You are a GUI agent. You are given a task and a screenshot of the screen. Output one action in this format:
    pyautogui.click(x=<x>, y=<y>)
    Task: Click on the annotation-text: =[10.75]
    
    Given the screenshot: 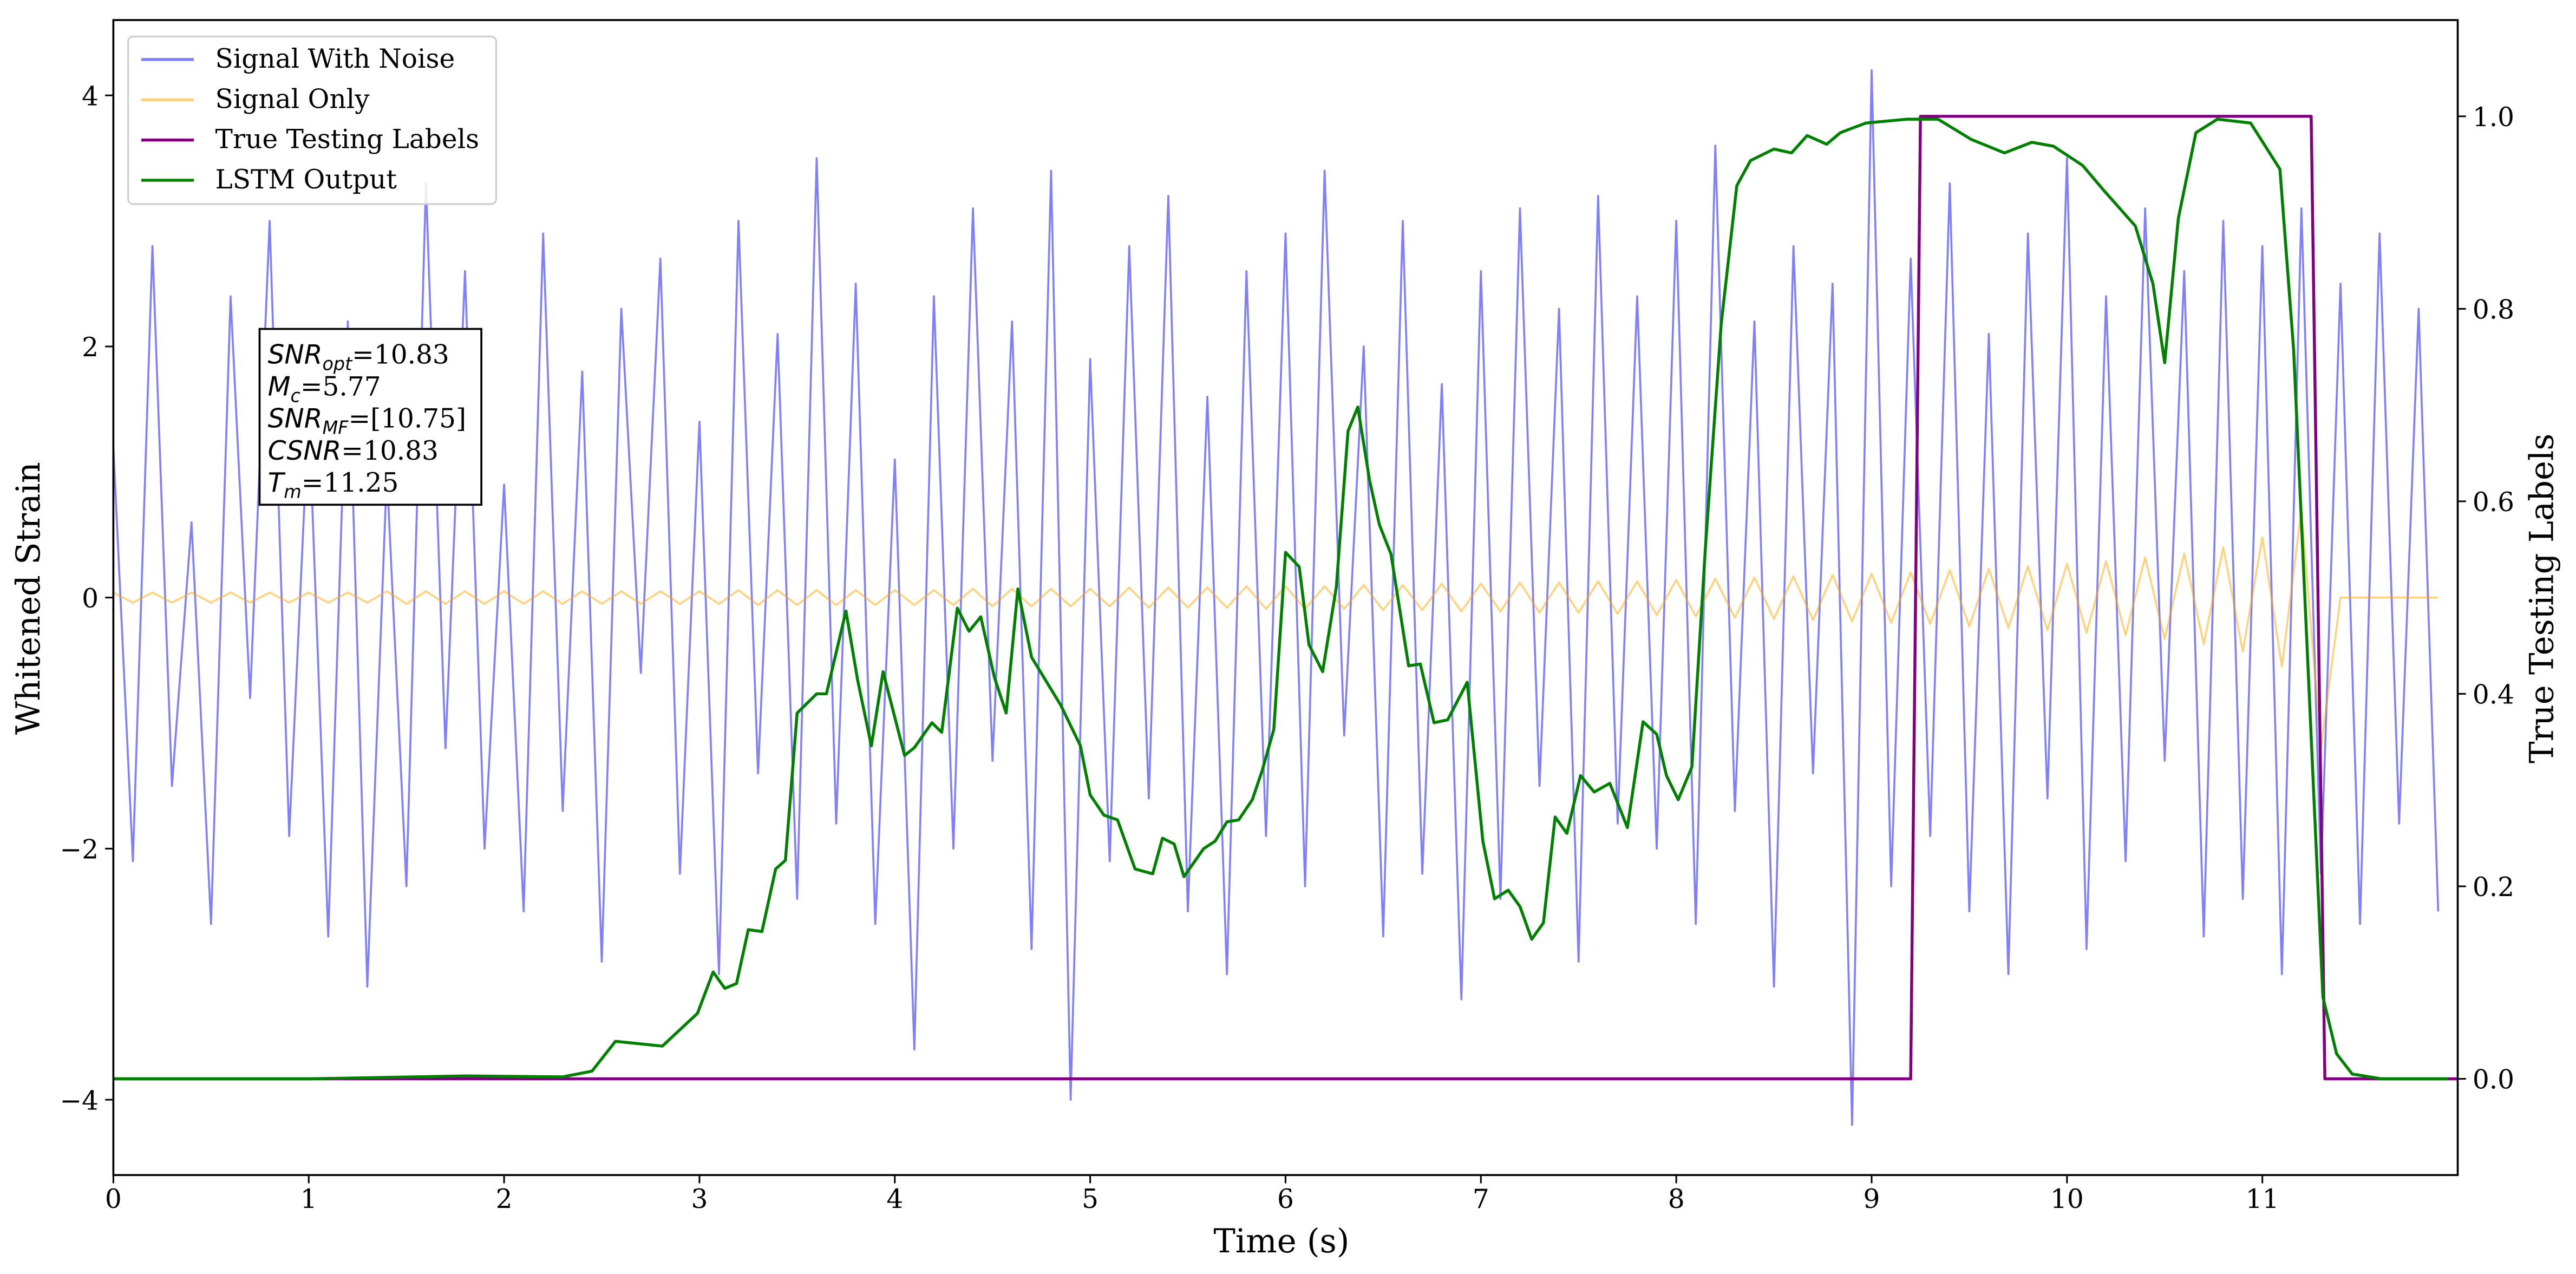 What is the action you would take?
    pyautogui.click(x=407, y=419)
    